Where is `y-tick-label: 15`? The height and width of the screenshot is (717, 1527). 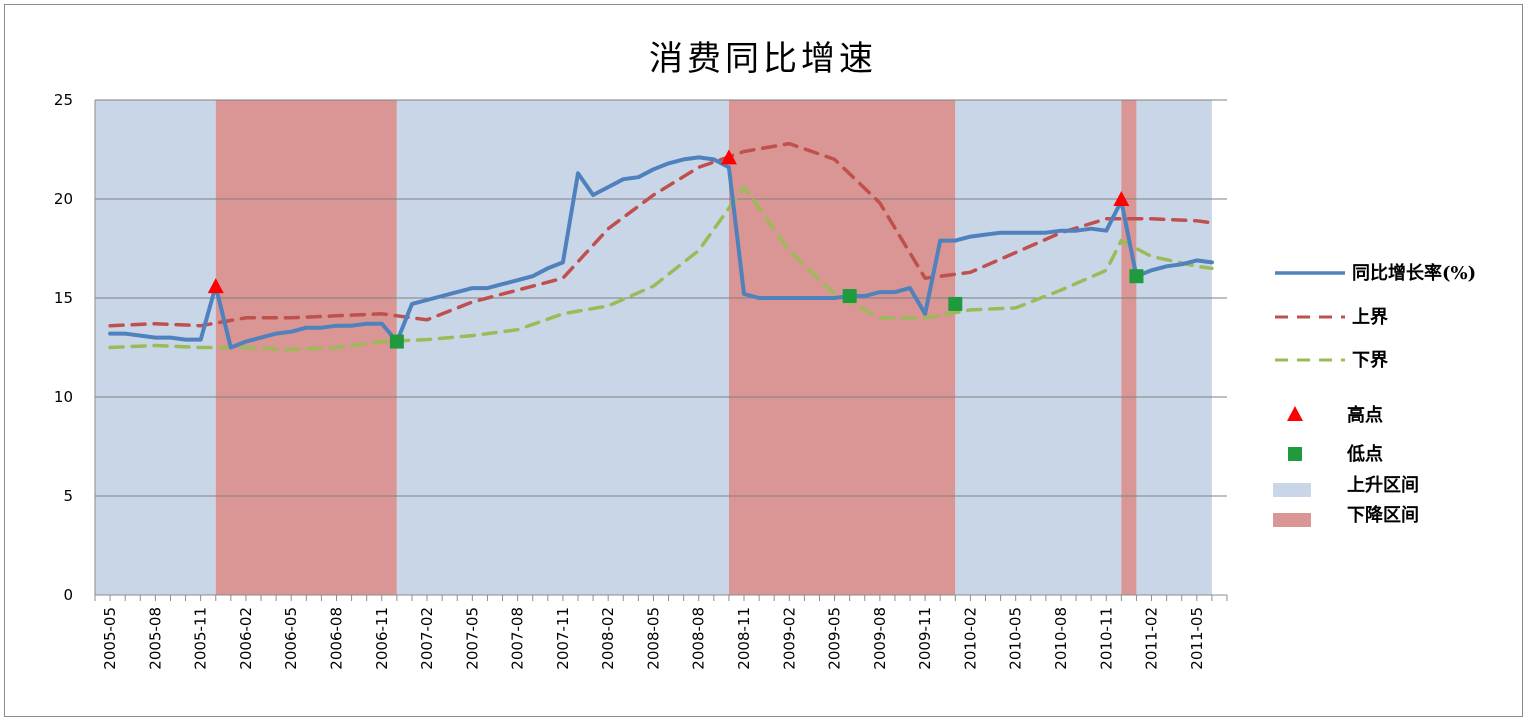
y-tick-label: 15 is located at coordinates (63, 298).